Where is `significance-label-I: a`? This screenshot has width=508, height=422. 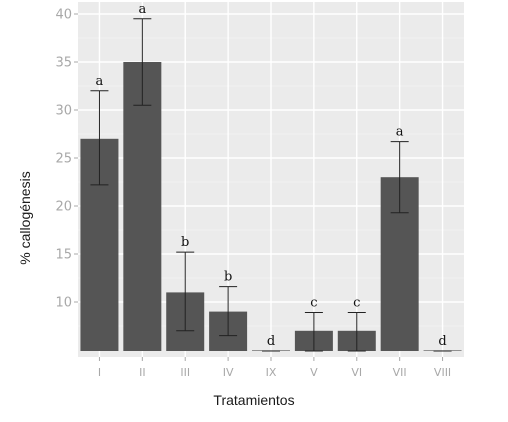
significance-label-I: a is located at coordinates (100, 81).